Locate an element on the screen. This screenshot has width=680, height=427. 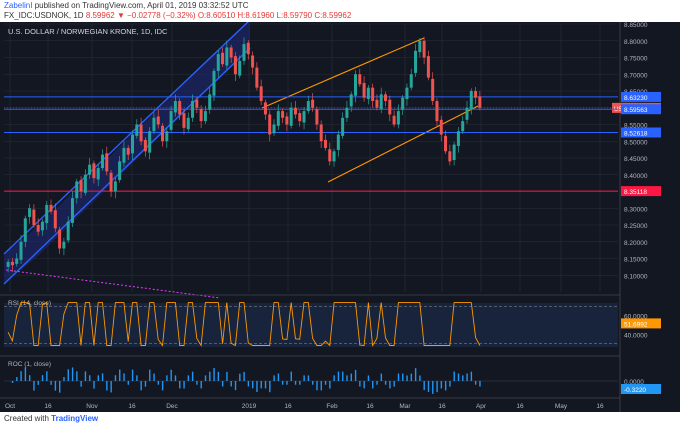
author-link: ZabelinI is located at coordinates (18, 5).